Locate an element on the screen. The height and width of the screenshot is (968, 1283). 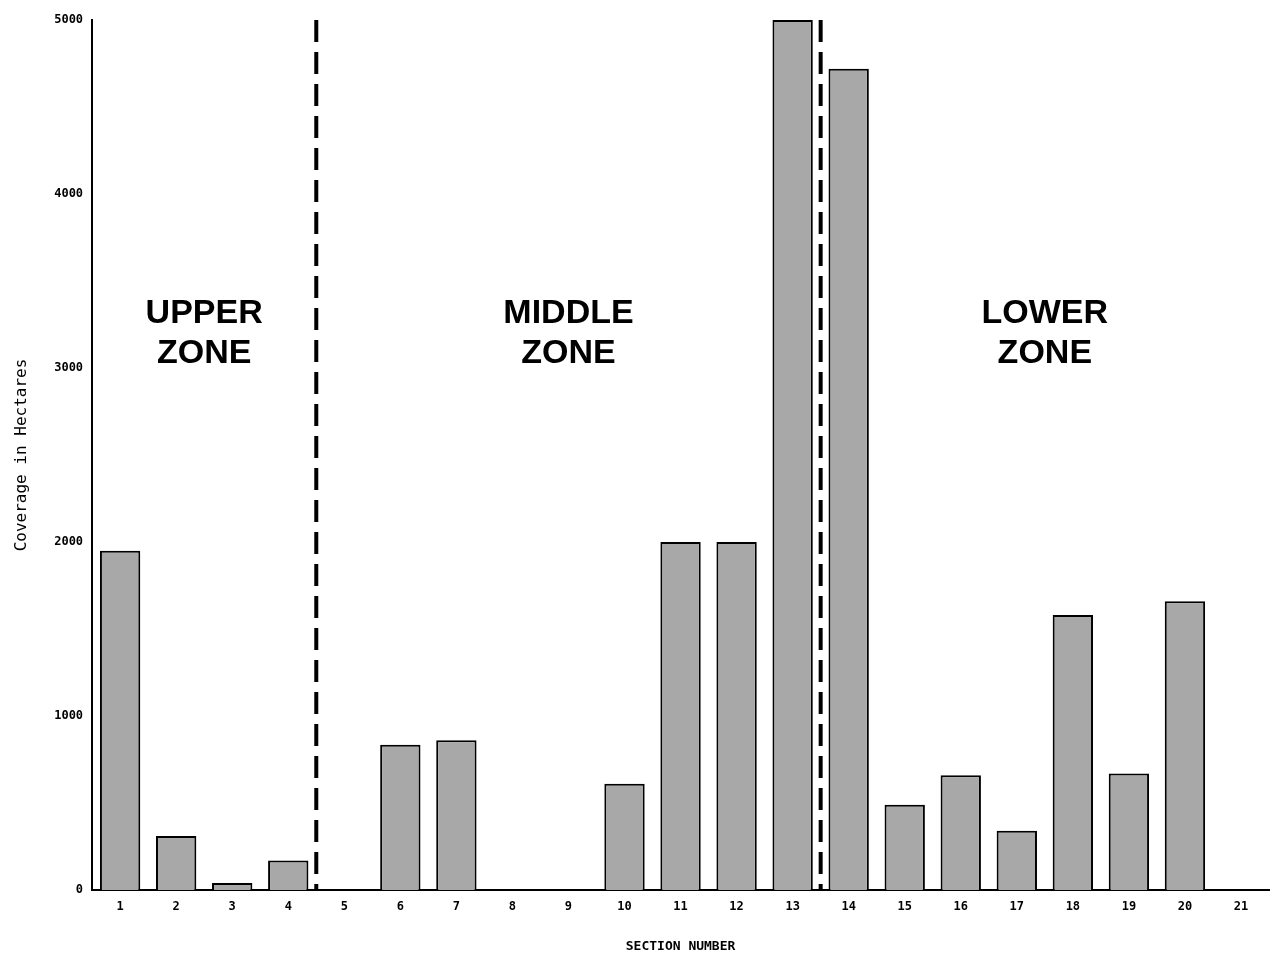
x-tick-label: 4 is located at coordinates (288, 906).